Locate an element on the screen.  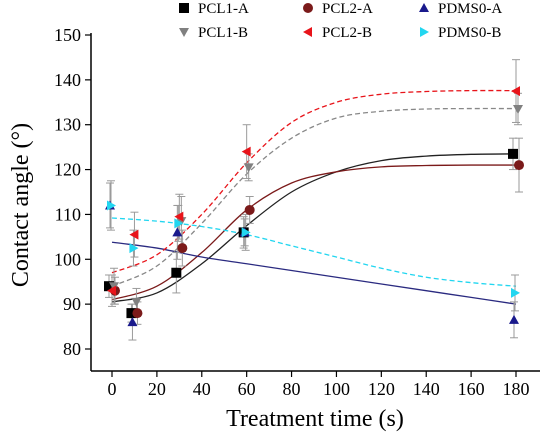
legend-marker-pcl1-b is located at coordinates (184, 32).